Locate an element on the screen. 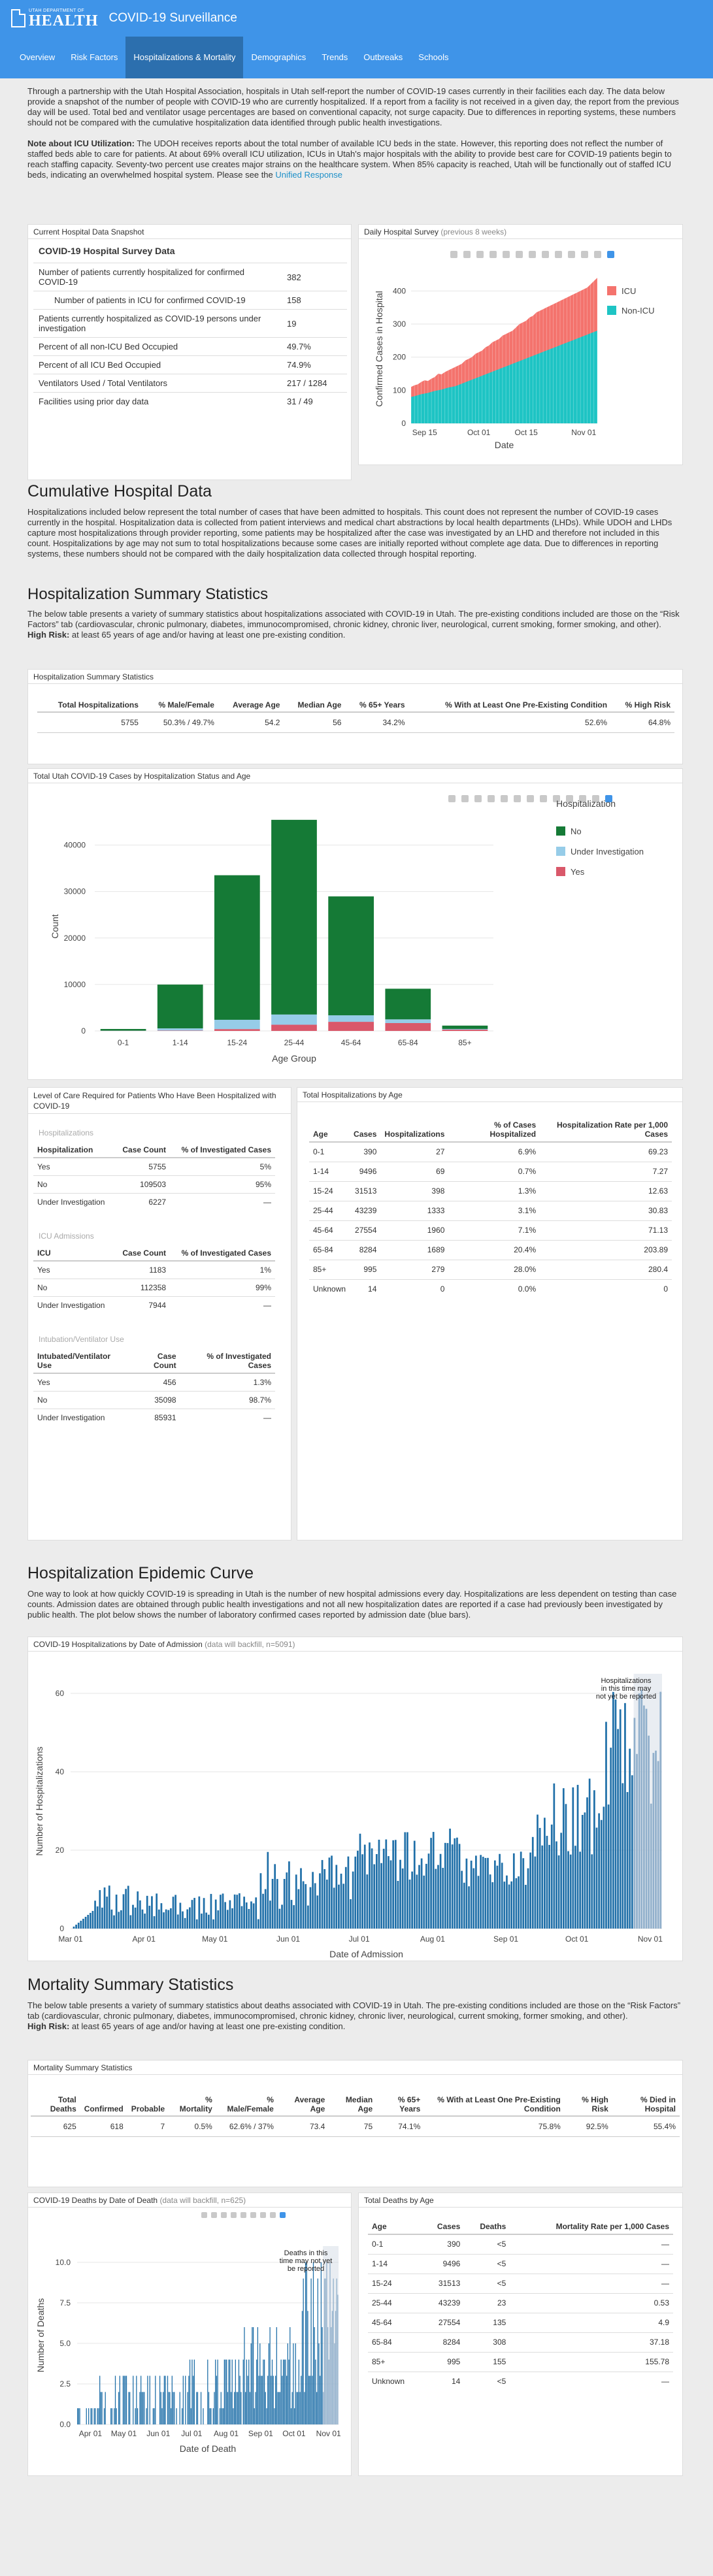 This screenshot has width=713, height=2576. table-cell: 27554 is located at coordinates (444, 2322).